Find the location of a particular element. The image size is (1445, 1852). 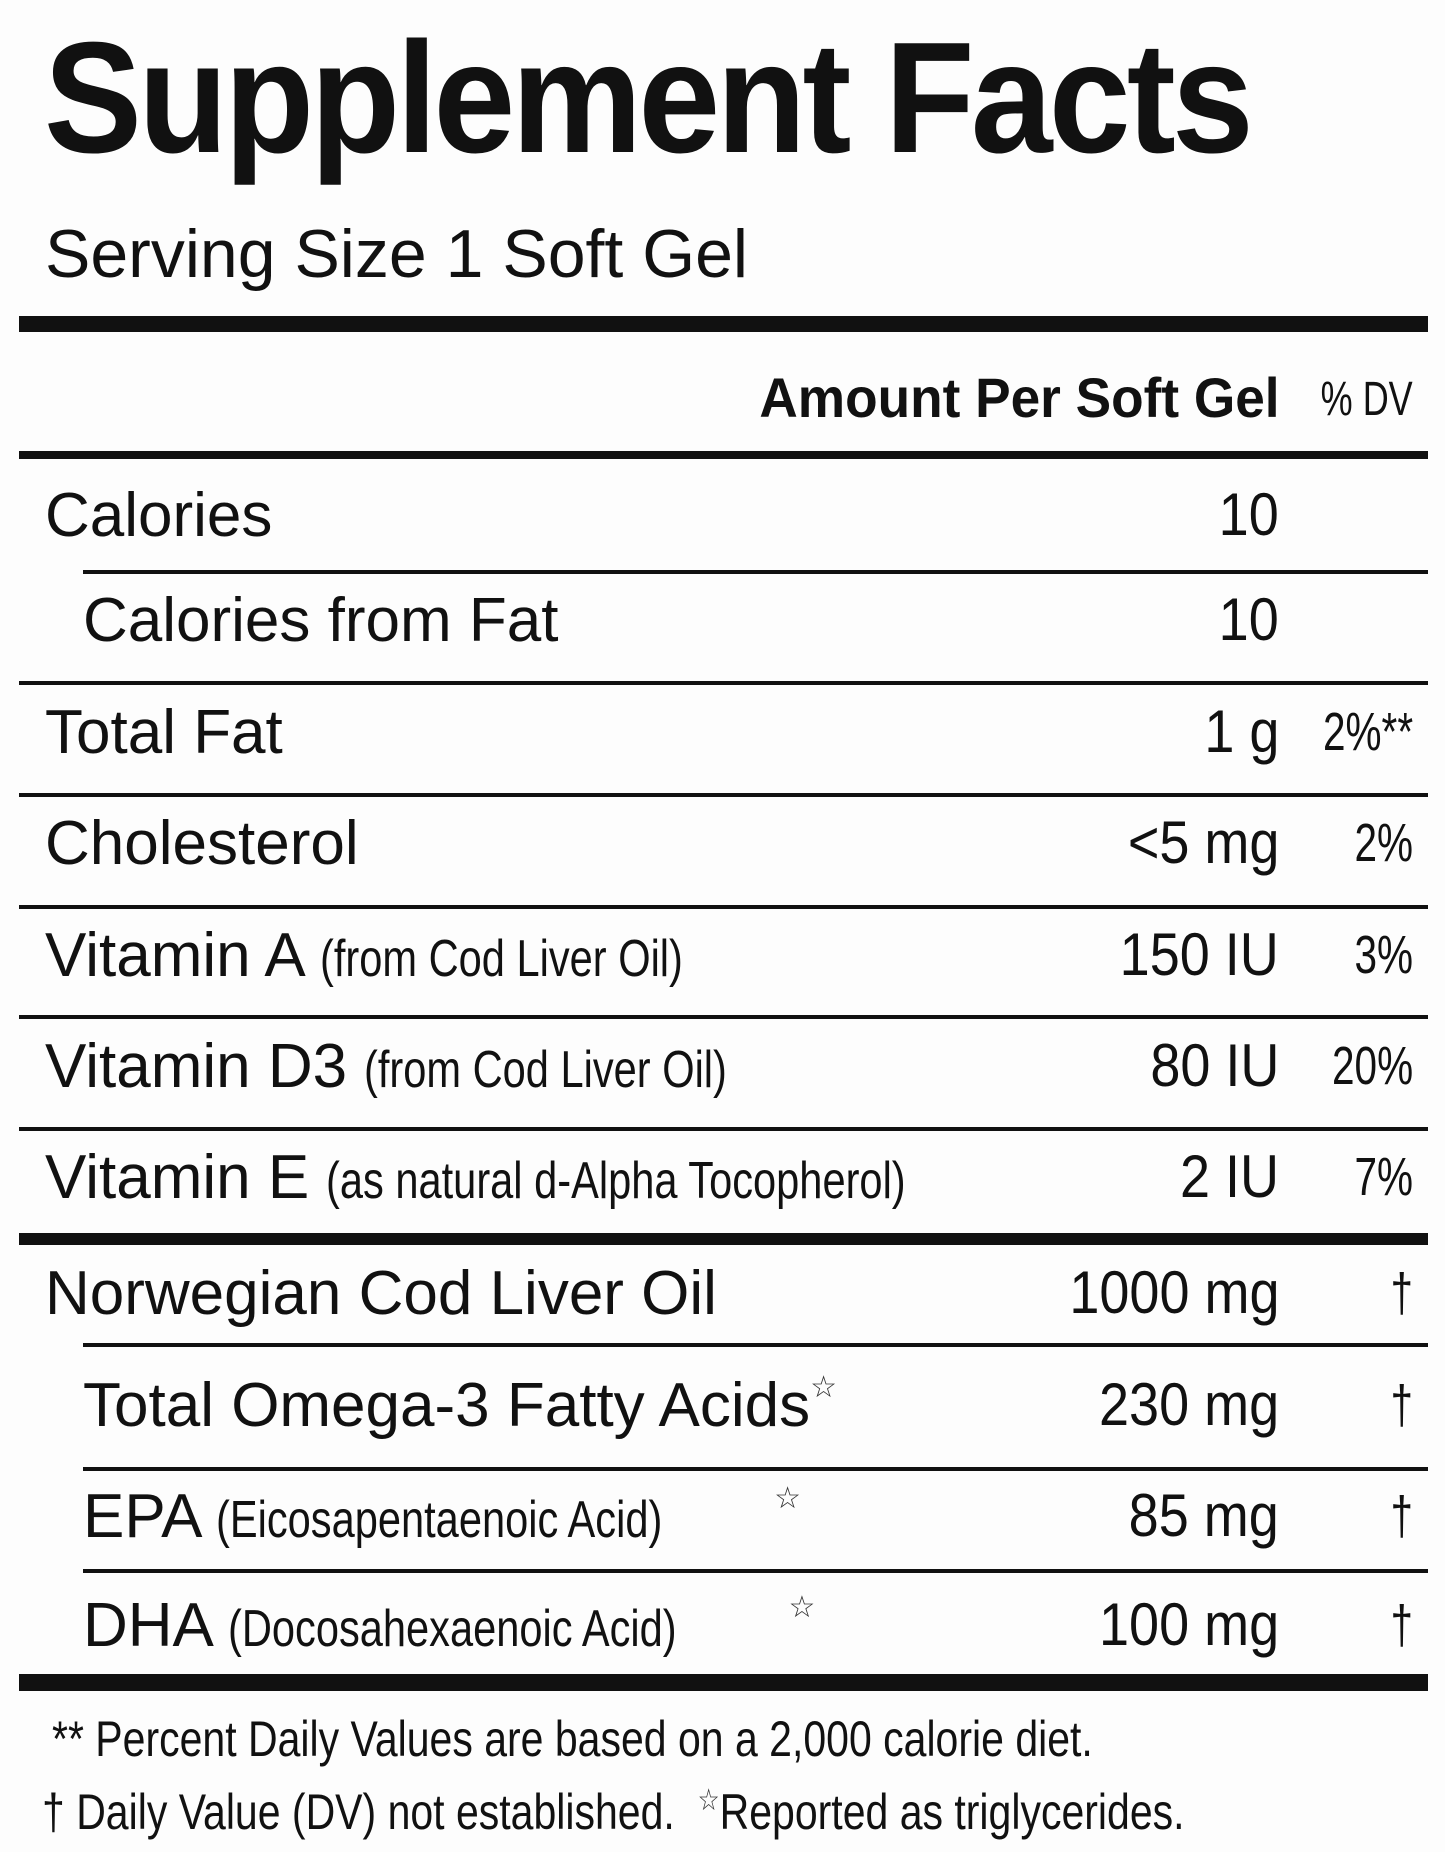

nutrient-label: Total Fat is located at coordinates (164, 732).